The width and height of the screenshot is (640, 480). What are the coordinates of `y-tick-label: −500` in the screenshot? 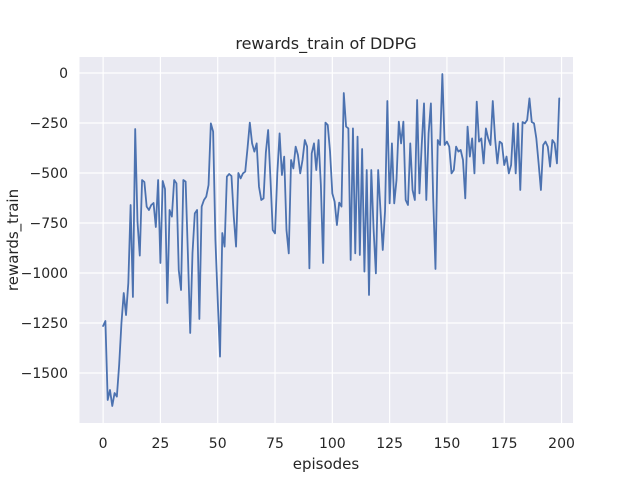 It's located at (49, 174).